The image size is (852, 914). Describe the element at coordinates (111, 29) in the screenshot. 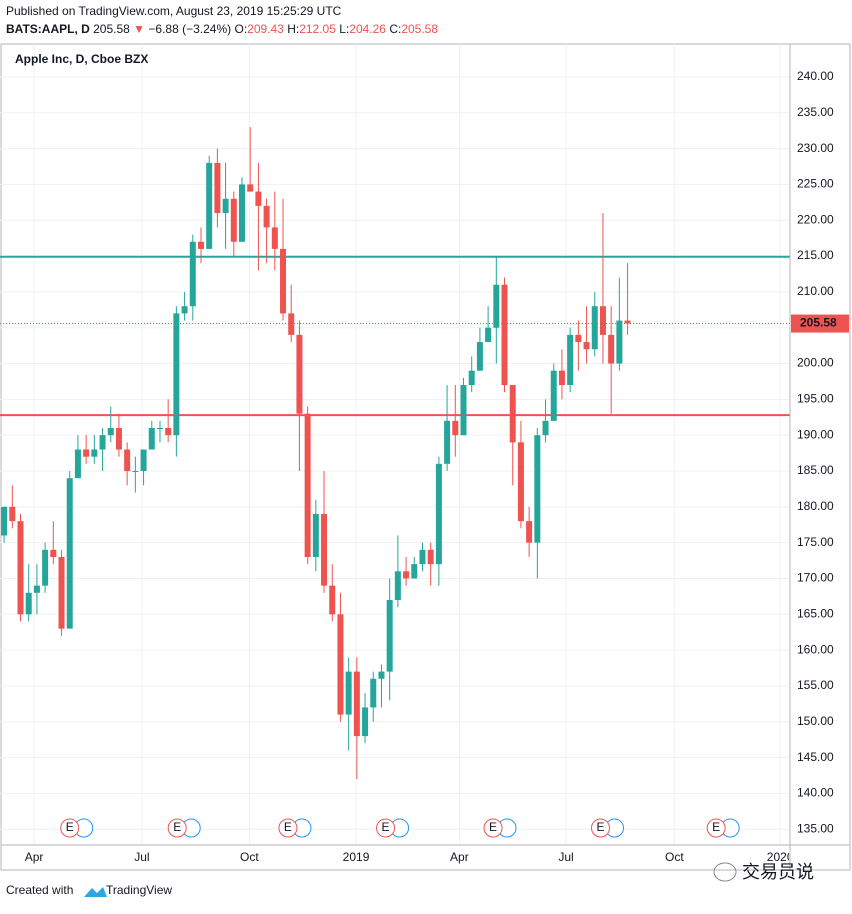

I see `last: 205.58` at that location.